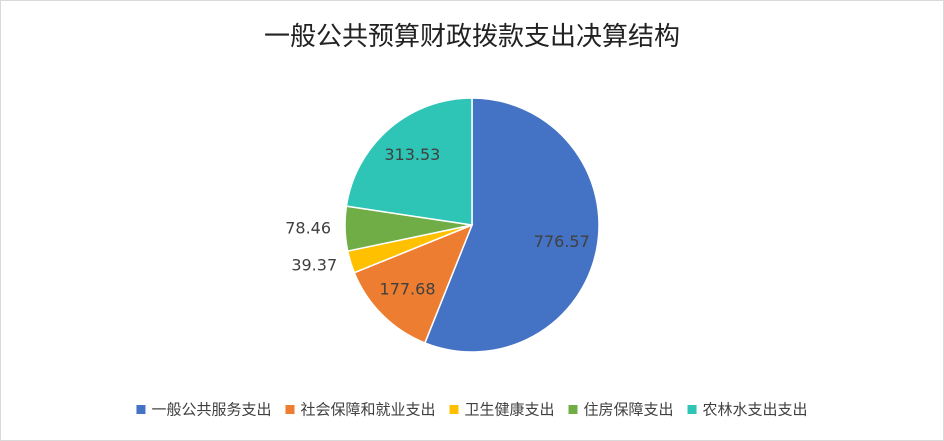 This screenshot has width=944, height=441. What do you see at coordinates (629, 410) in the screenshot?
I see `legend-label: 住房保障支出` at bounding box center [629, 410].